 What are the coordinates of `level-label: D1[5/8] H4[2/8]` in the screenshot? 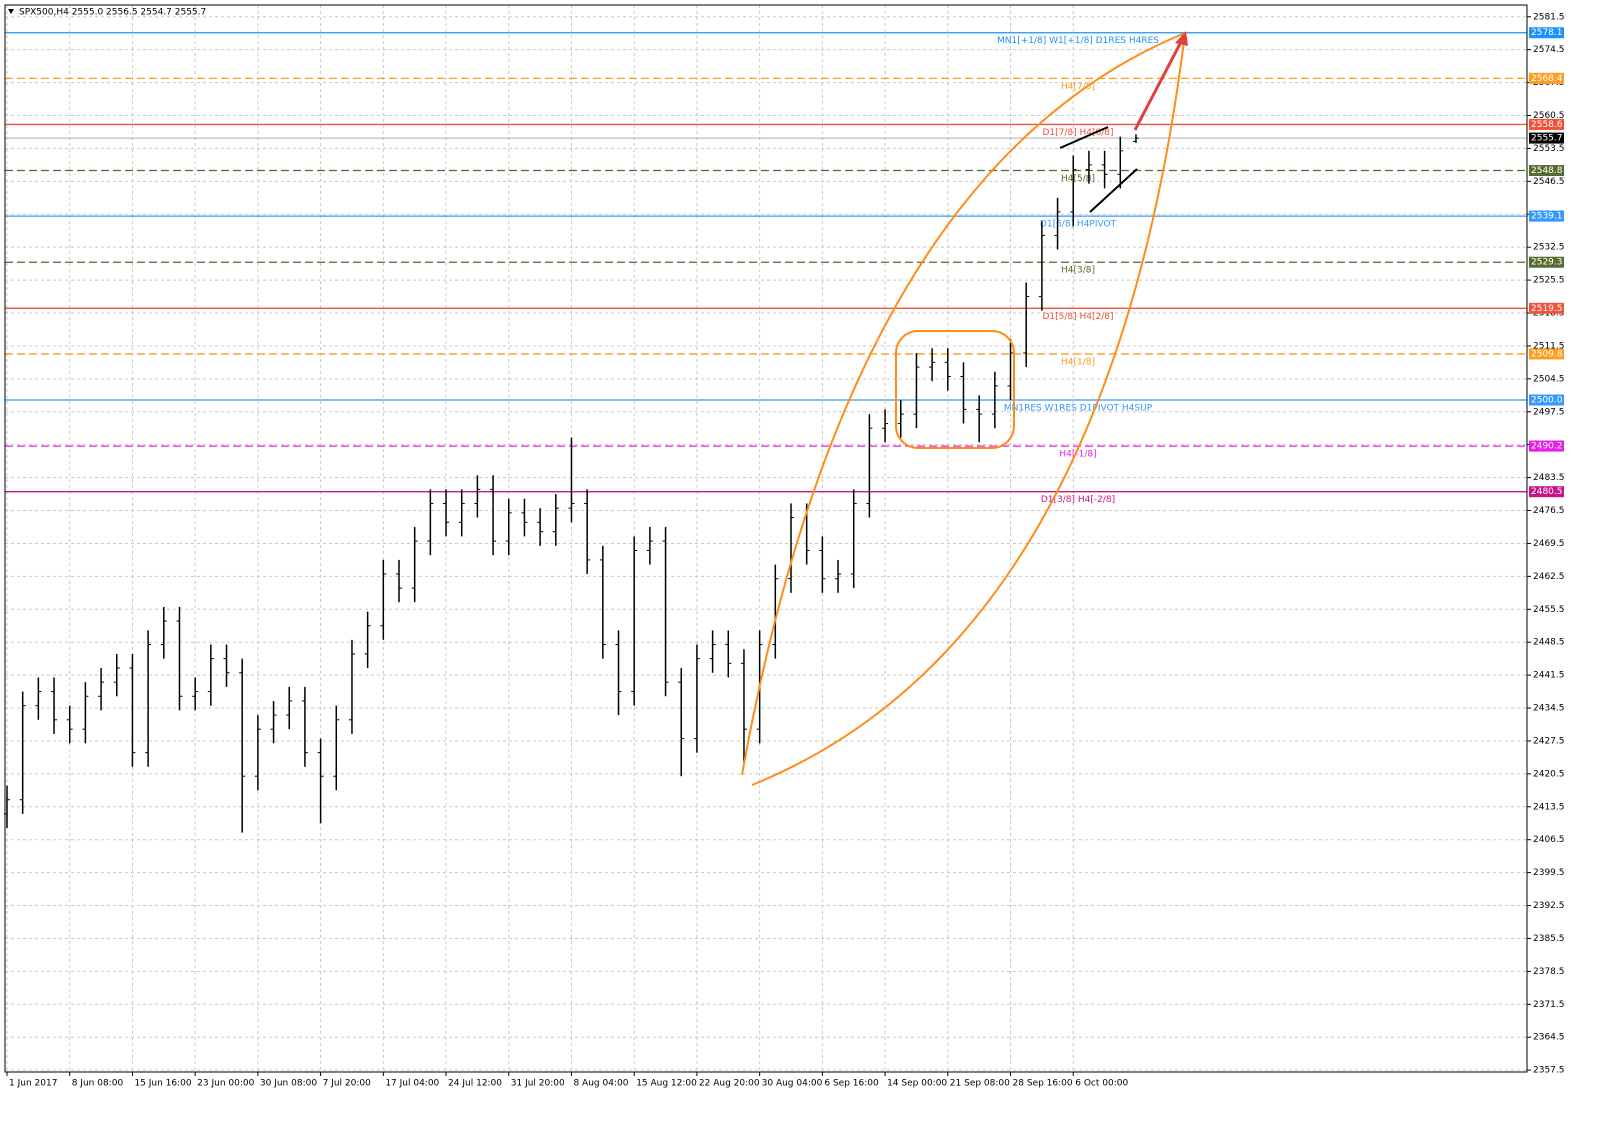 It's located at (1077, 317).